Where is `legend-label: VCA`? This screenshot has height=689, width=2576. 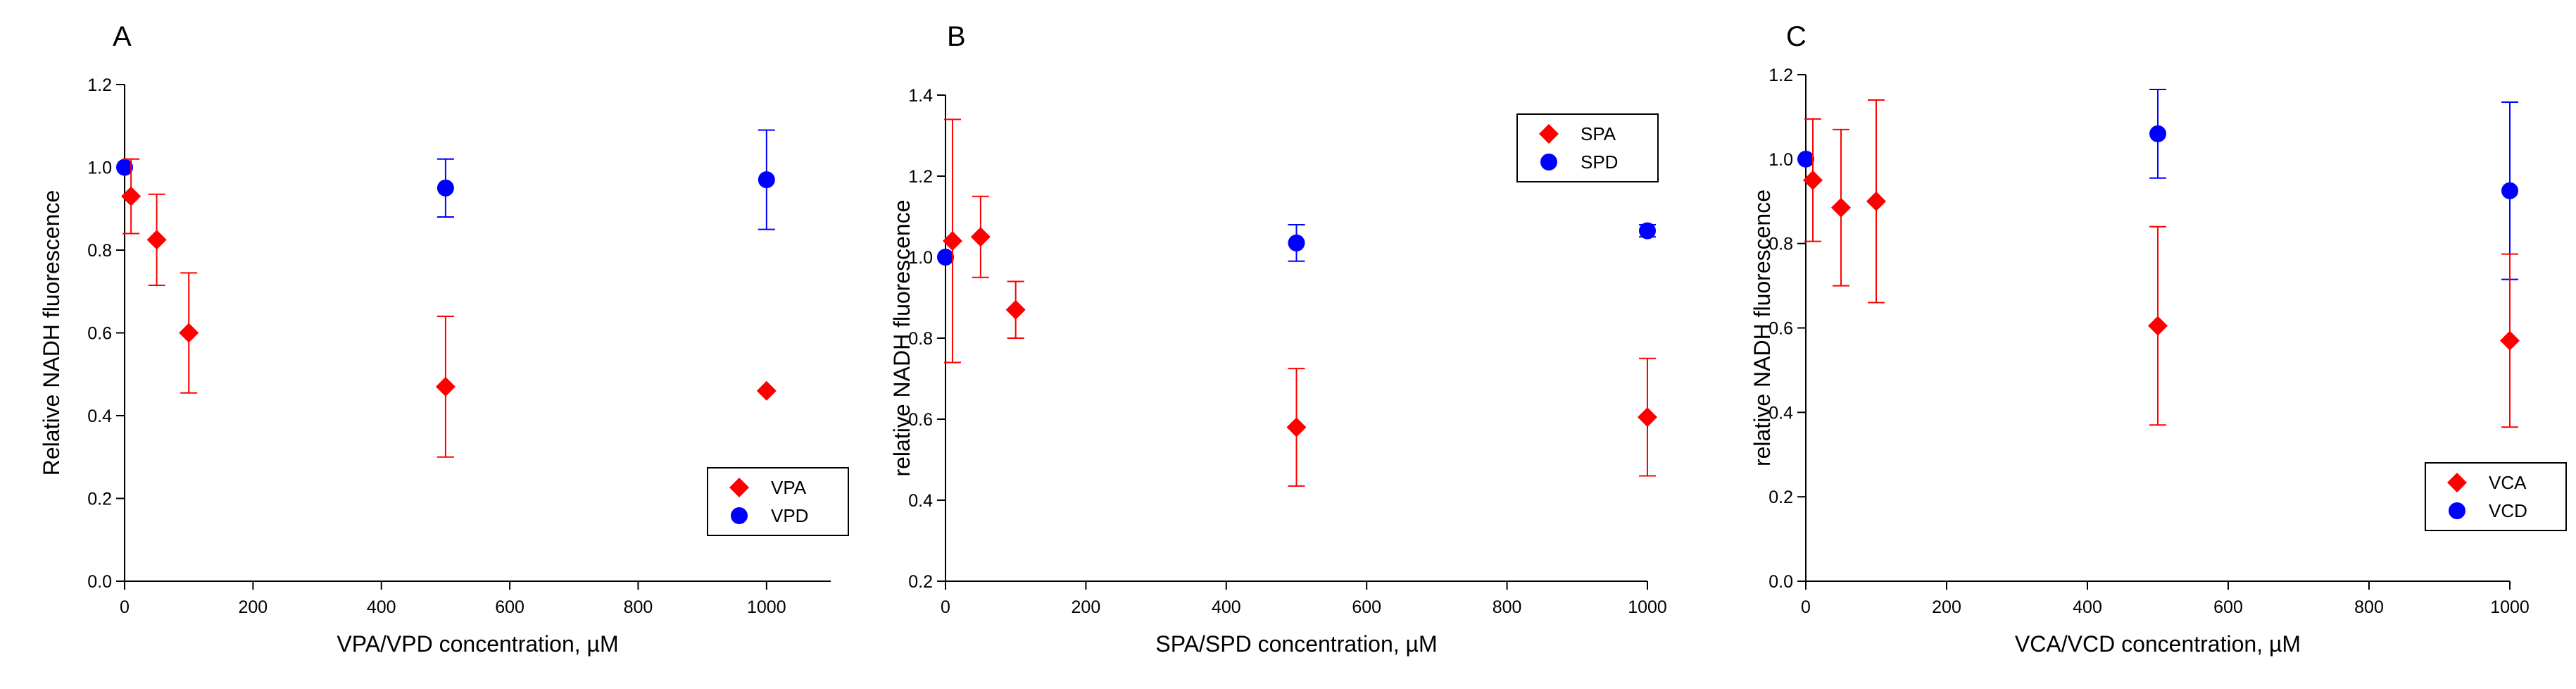
legend-label: VCA is located at coordinates (2508, 482).